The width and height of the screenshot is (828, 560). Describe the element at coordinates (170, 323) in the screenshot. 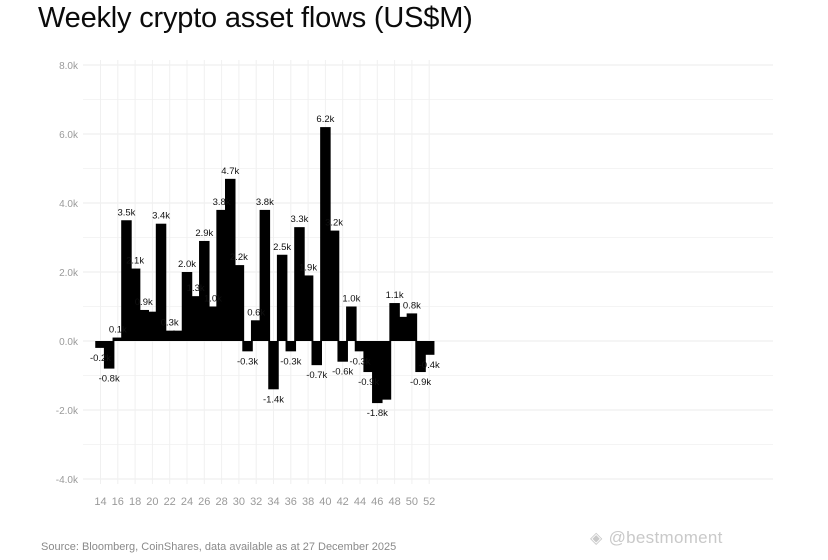

I see `data-label: 0.3k` at that location.